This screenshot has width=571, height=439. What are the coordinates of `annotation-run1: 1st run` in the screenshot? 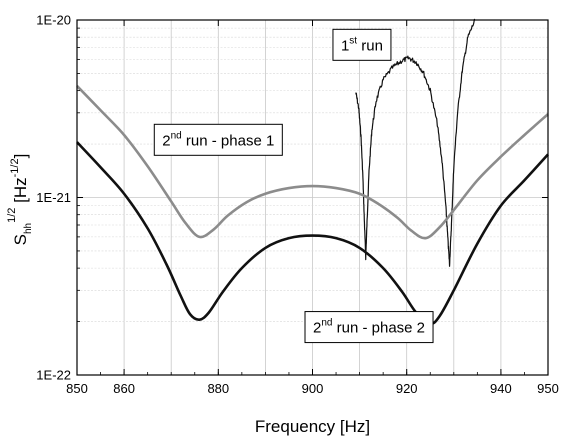 It's located at (362, 44).